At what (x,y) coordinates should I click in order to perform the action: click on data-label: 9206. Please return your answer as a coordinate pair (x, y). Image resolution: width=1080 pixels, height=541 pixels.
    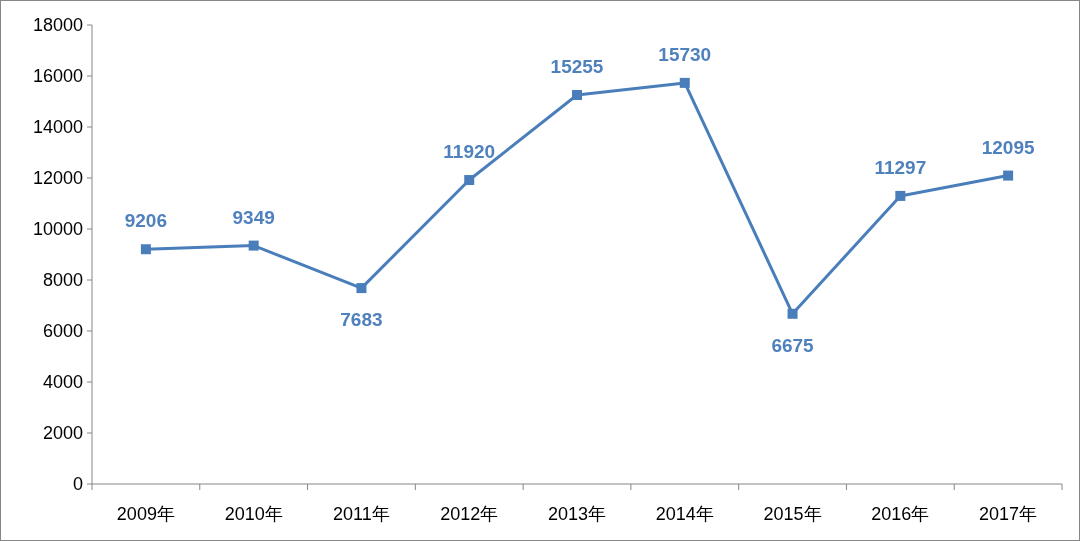
    Looking at the image, I should click on (146, 221).